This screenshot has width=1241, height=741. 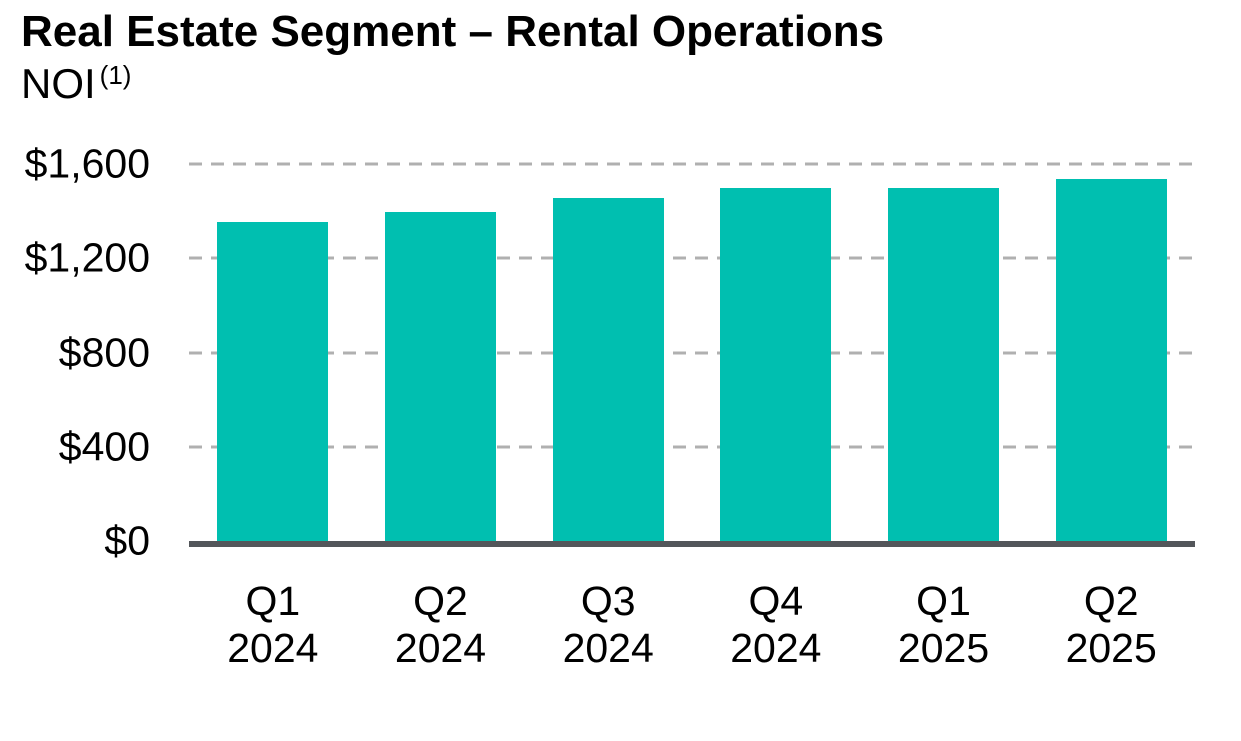 What do you see at coordinates (87, 257) in the screenshot?
I see `y-tick-label-1200: $1,200` at bounding box center [87, 257].